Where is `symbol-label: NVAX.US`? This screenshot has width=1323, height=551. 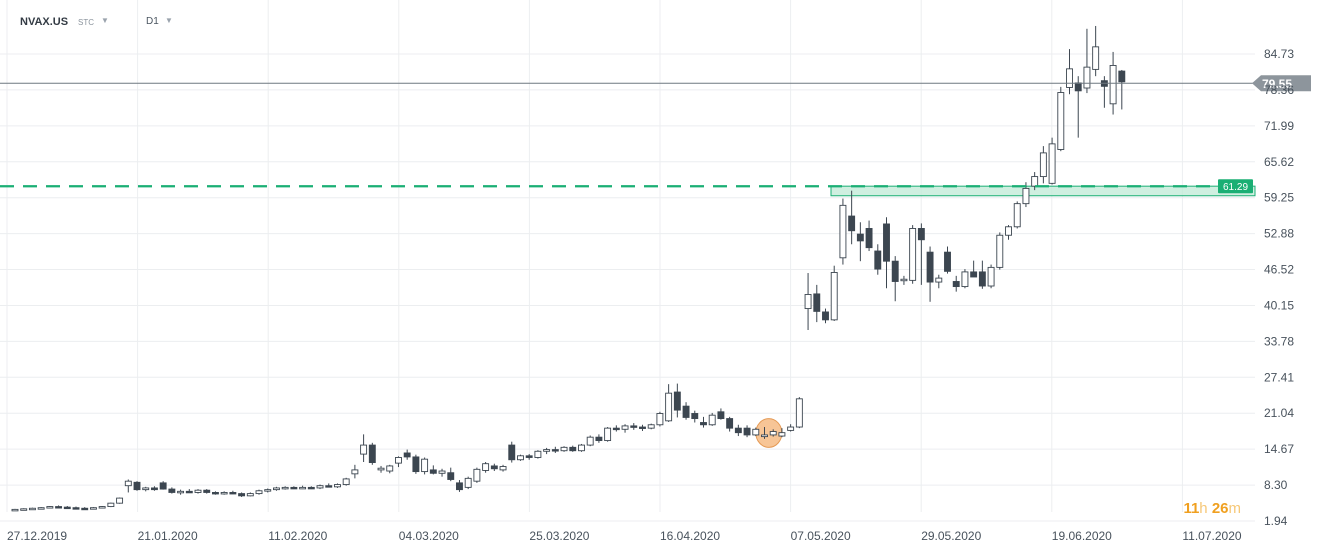
symbol-label: NVAX.US is located at coordinates (44, 22).